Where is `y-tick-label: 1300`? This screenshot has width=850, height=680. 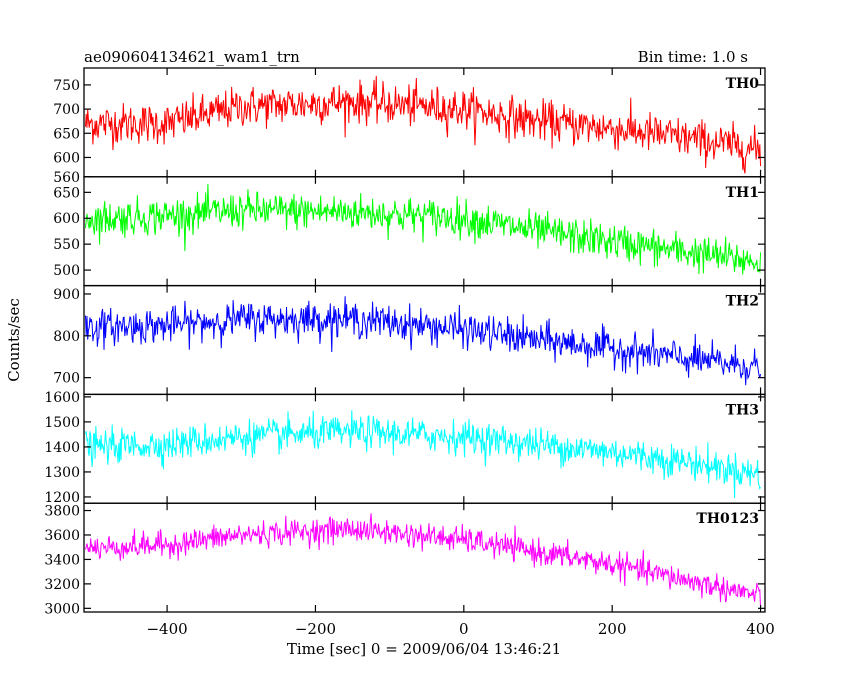
y-tick-label: 1300 is located at coordinates (62, 473).